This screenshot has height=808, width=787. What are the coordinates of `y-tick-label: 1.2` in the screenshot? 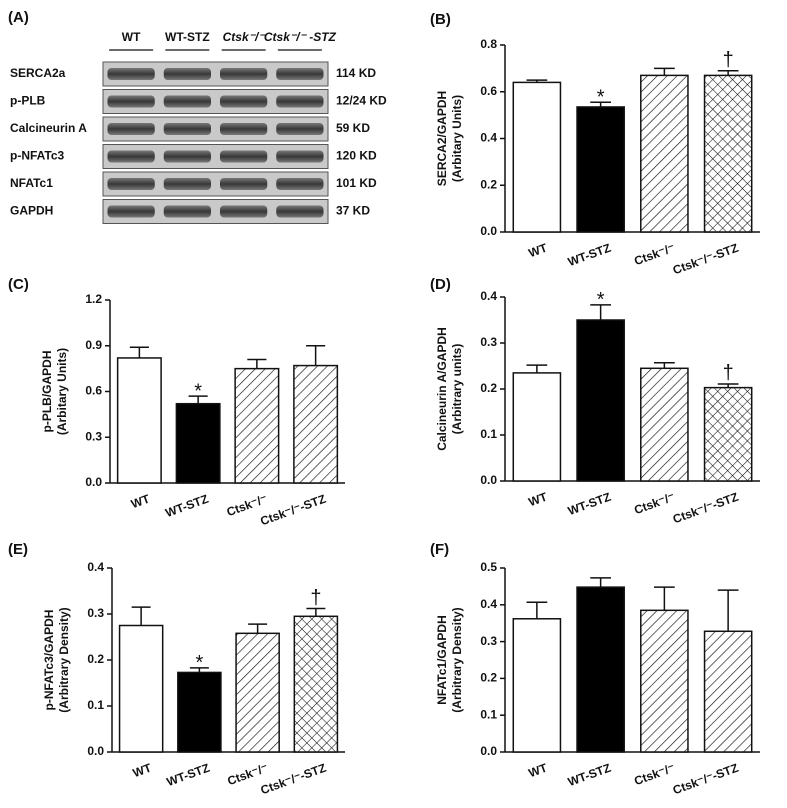 It's located at (93, 299).